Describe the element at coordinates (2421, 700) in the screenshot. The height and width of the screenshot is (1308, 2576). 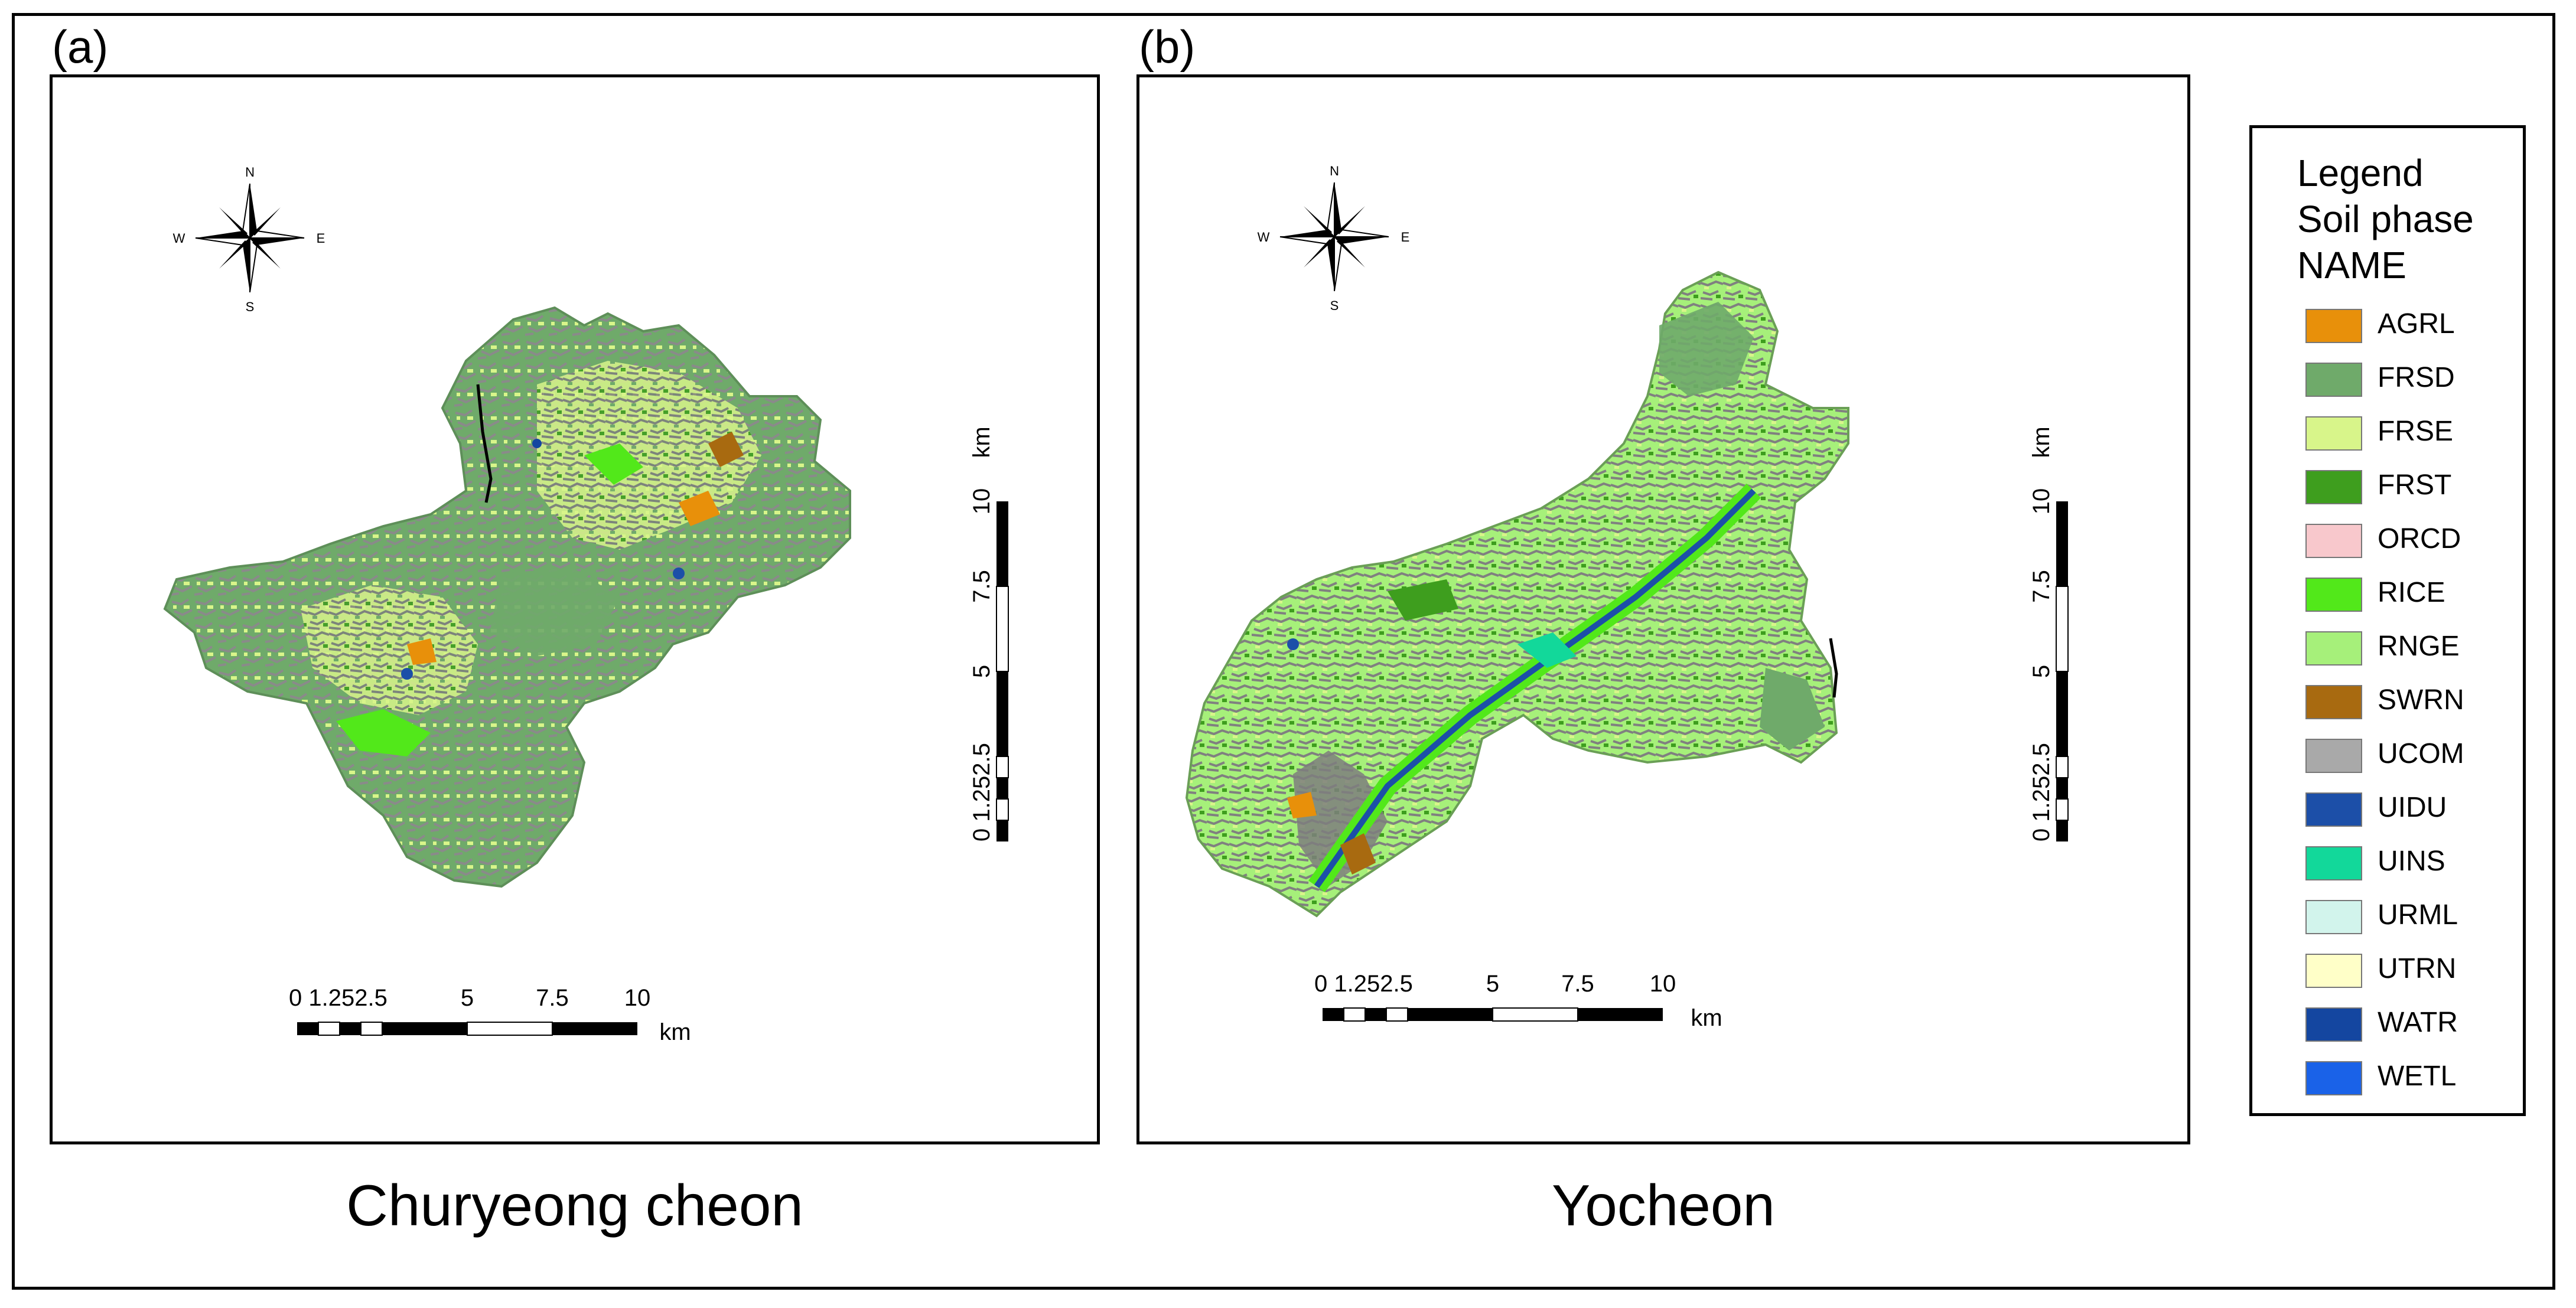
I see `legend-label: SWRN` at that location.